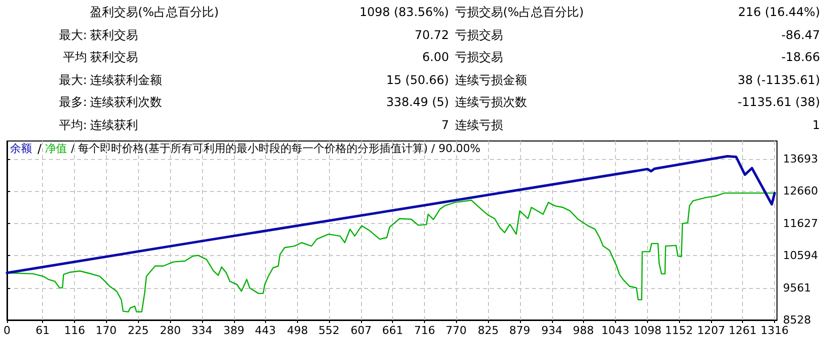 This screenshot has width=822, height=338. I want to click on text: 216 (16.44%), so click(779, 12).